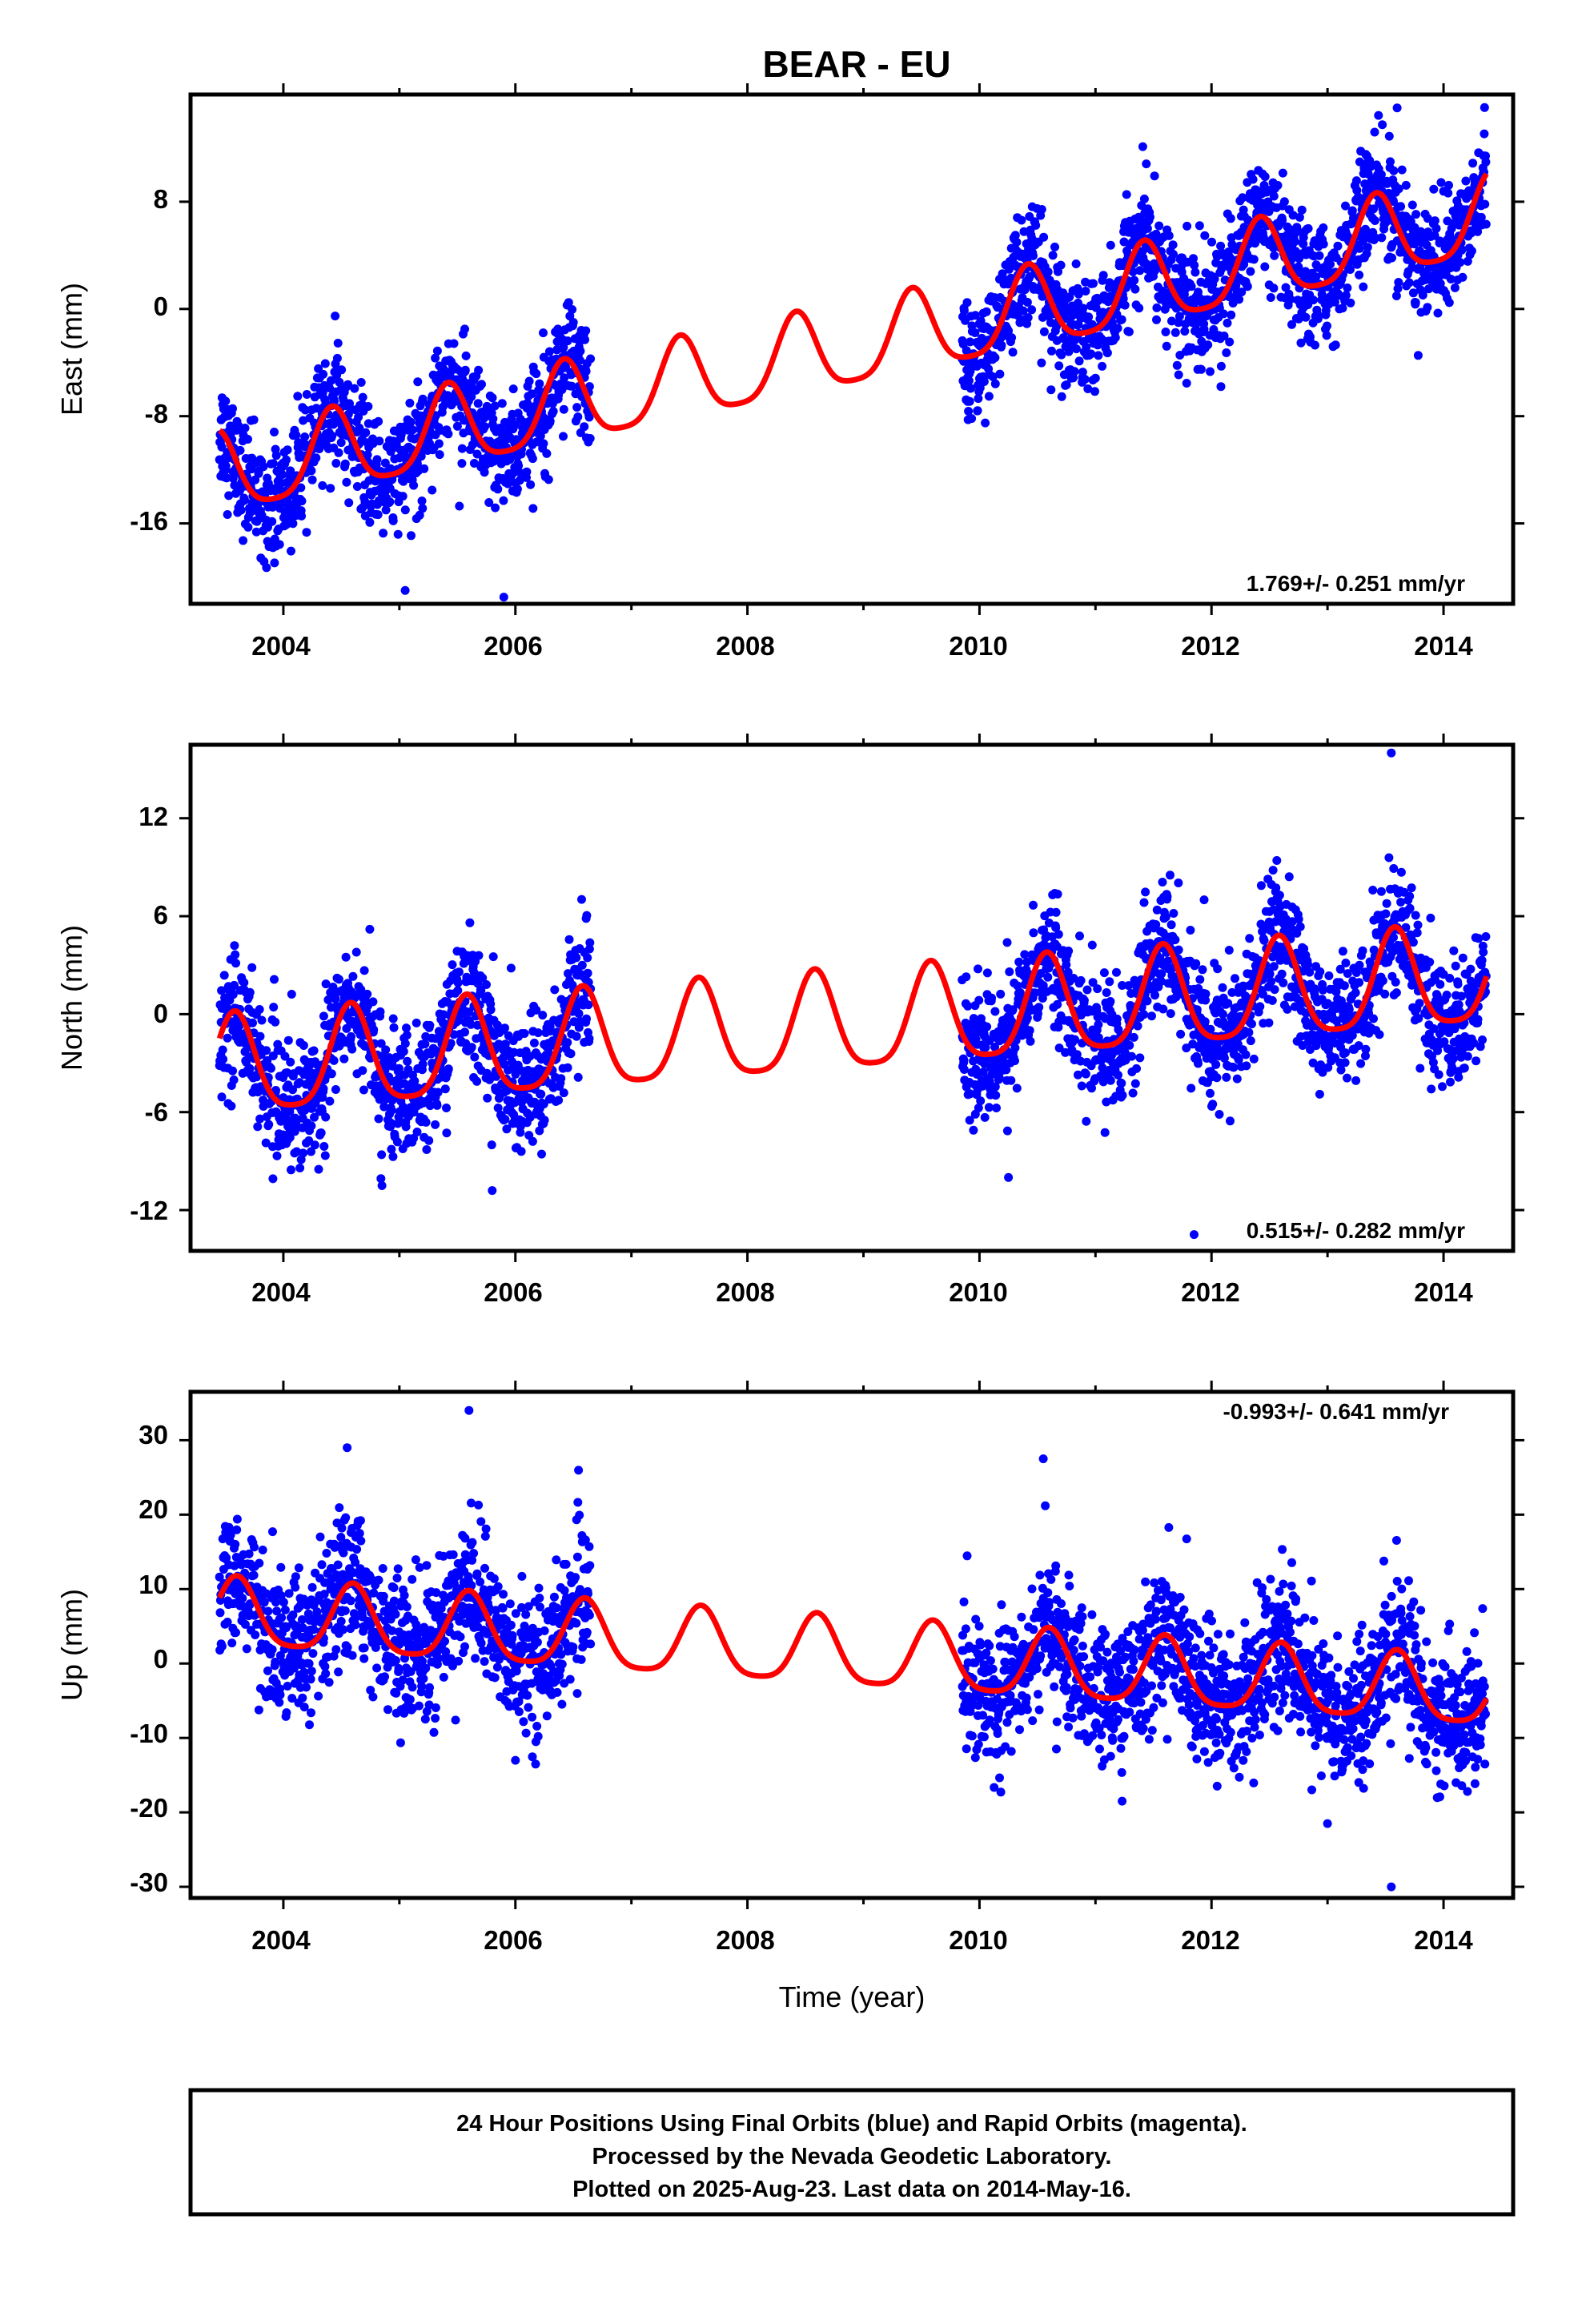 The width and height of the screenshot is (1582, 2324). Describe the element at coordinates (513, 1292) in the screenshot. I see `north-x-tick-label: 2006` at that location.